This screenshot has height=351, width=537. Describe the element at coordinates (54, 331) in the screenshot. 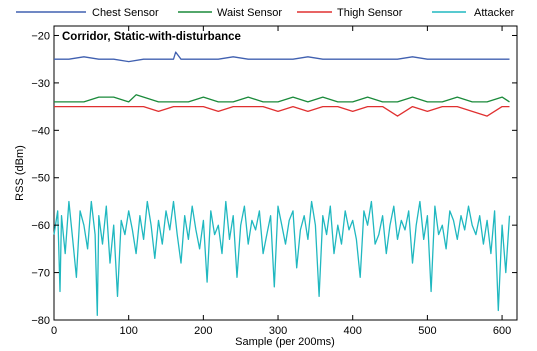

I see `x-tick-label: 0` at that location.